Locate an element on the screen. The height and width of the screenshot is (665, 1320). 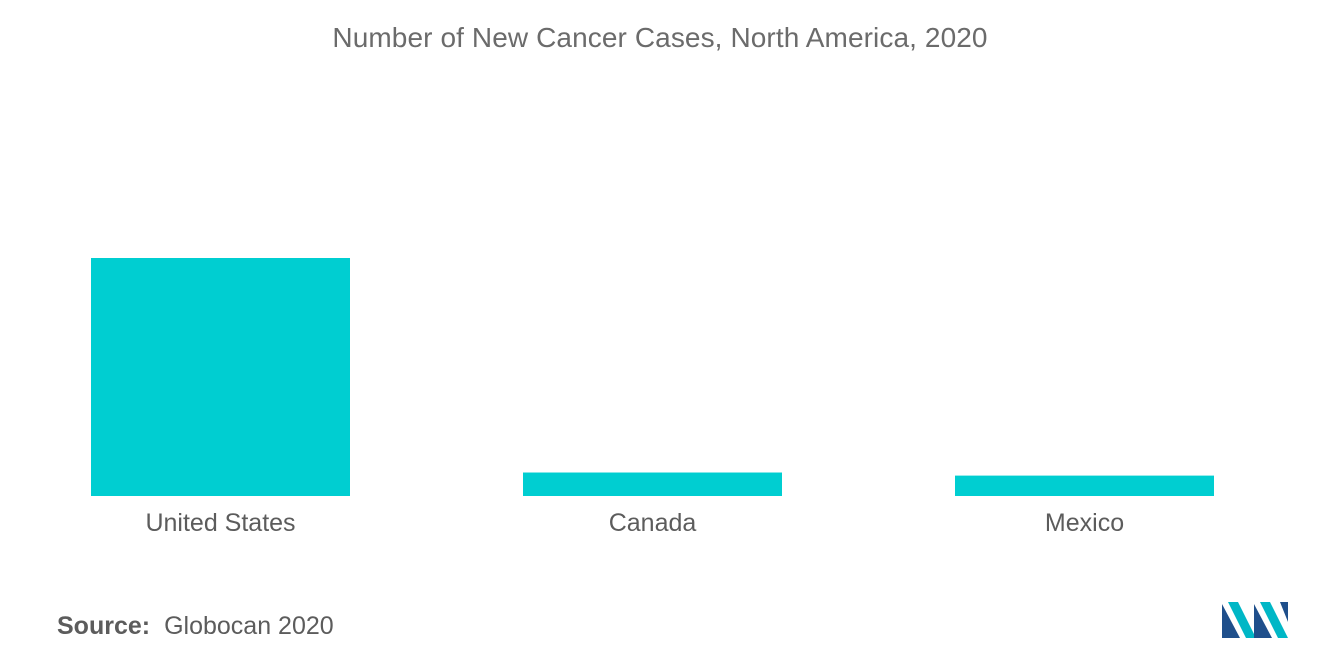
source-note: Source: Globocan 2020 is located at coordinates (195, 626).